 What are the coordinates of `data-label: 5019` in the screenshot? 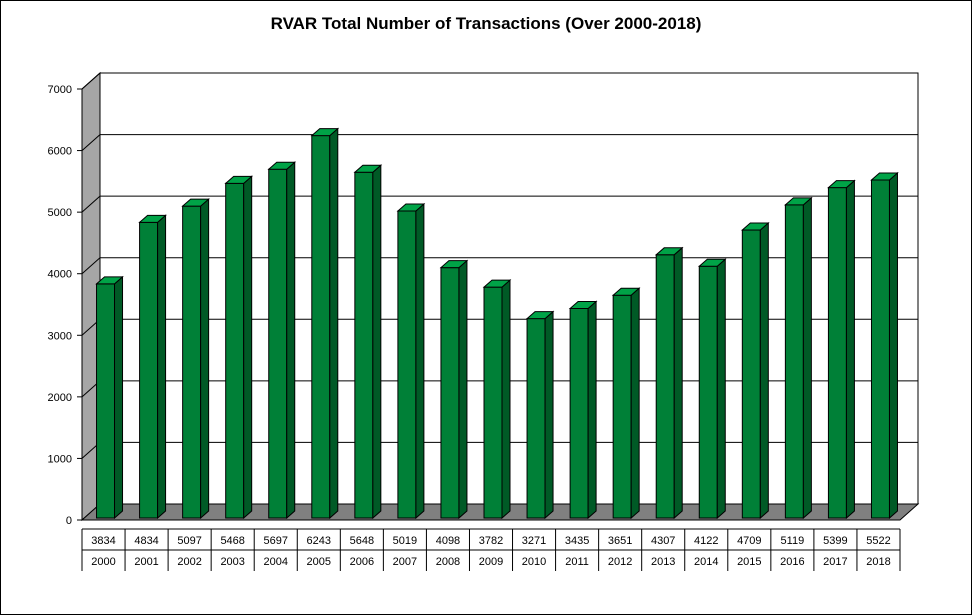 It's located at (405, 541).